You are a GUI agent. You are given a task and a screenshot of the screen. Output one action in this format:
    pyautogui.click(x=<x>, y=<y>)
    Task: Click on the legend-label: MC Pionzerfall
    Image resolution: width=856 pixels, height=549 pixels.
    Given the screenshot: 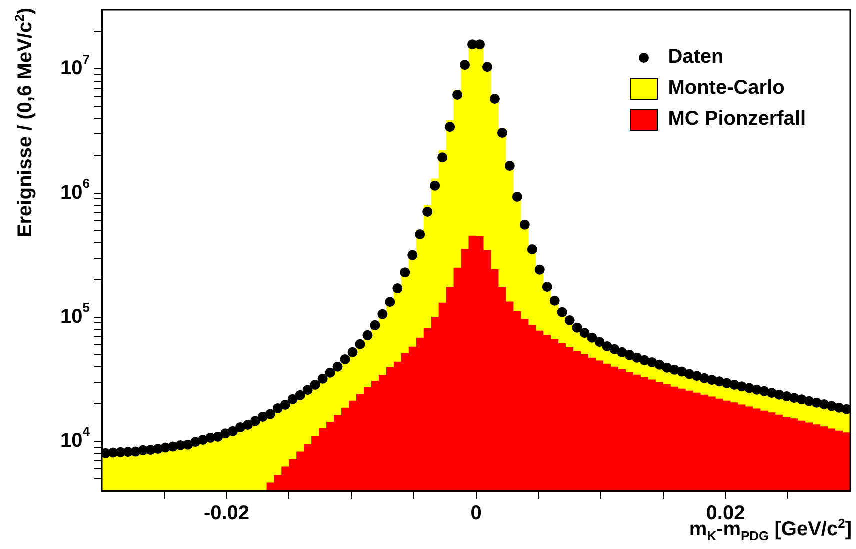 What is the action you would take?
    pyautogui.click(x=737, y=119)
    